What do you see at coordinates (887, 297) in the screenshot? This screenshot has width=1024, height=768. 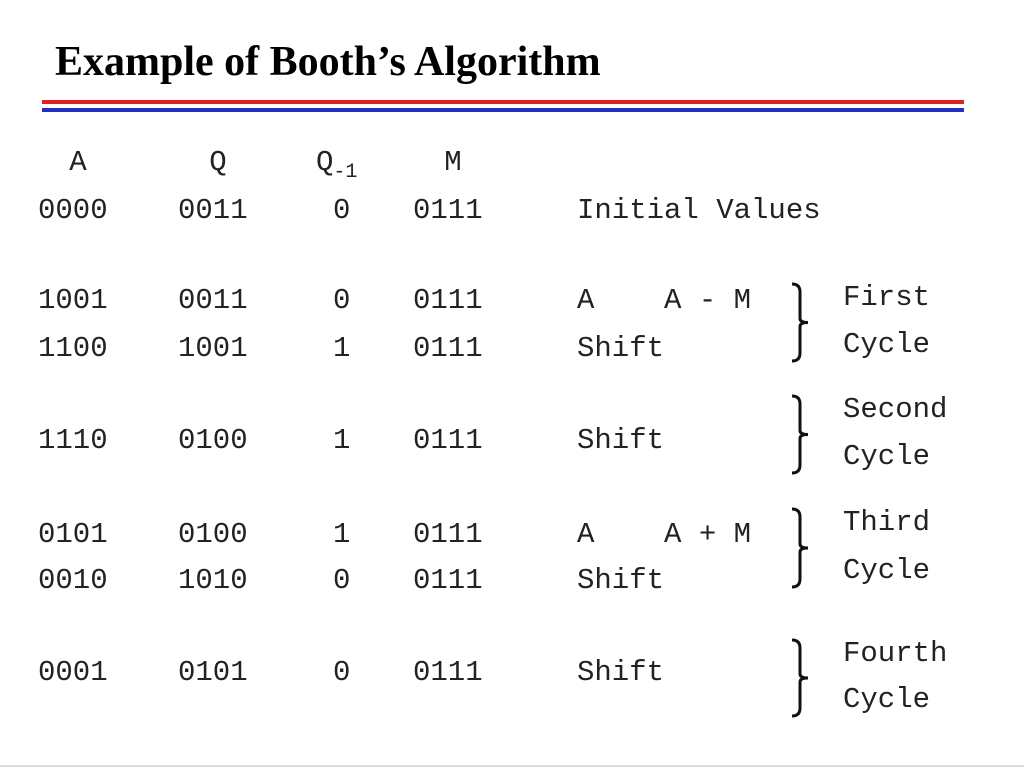 I see `cycle-label: First` at bounding box center [887, 297].